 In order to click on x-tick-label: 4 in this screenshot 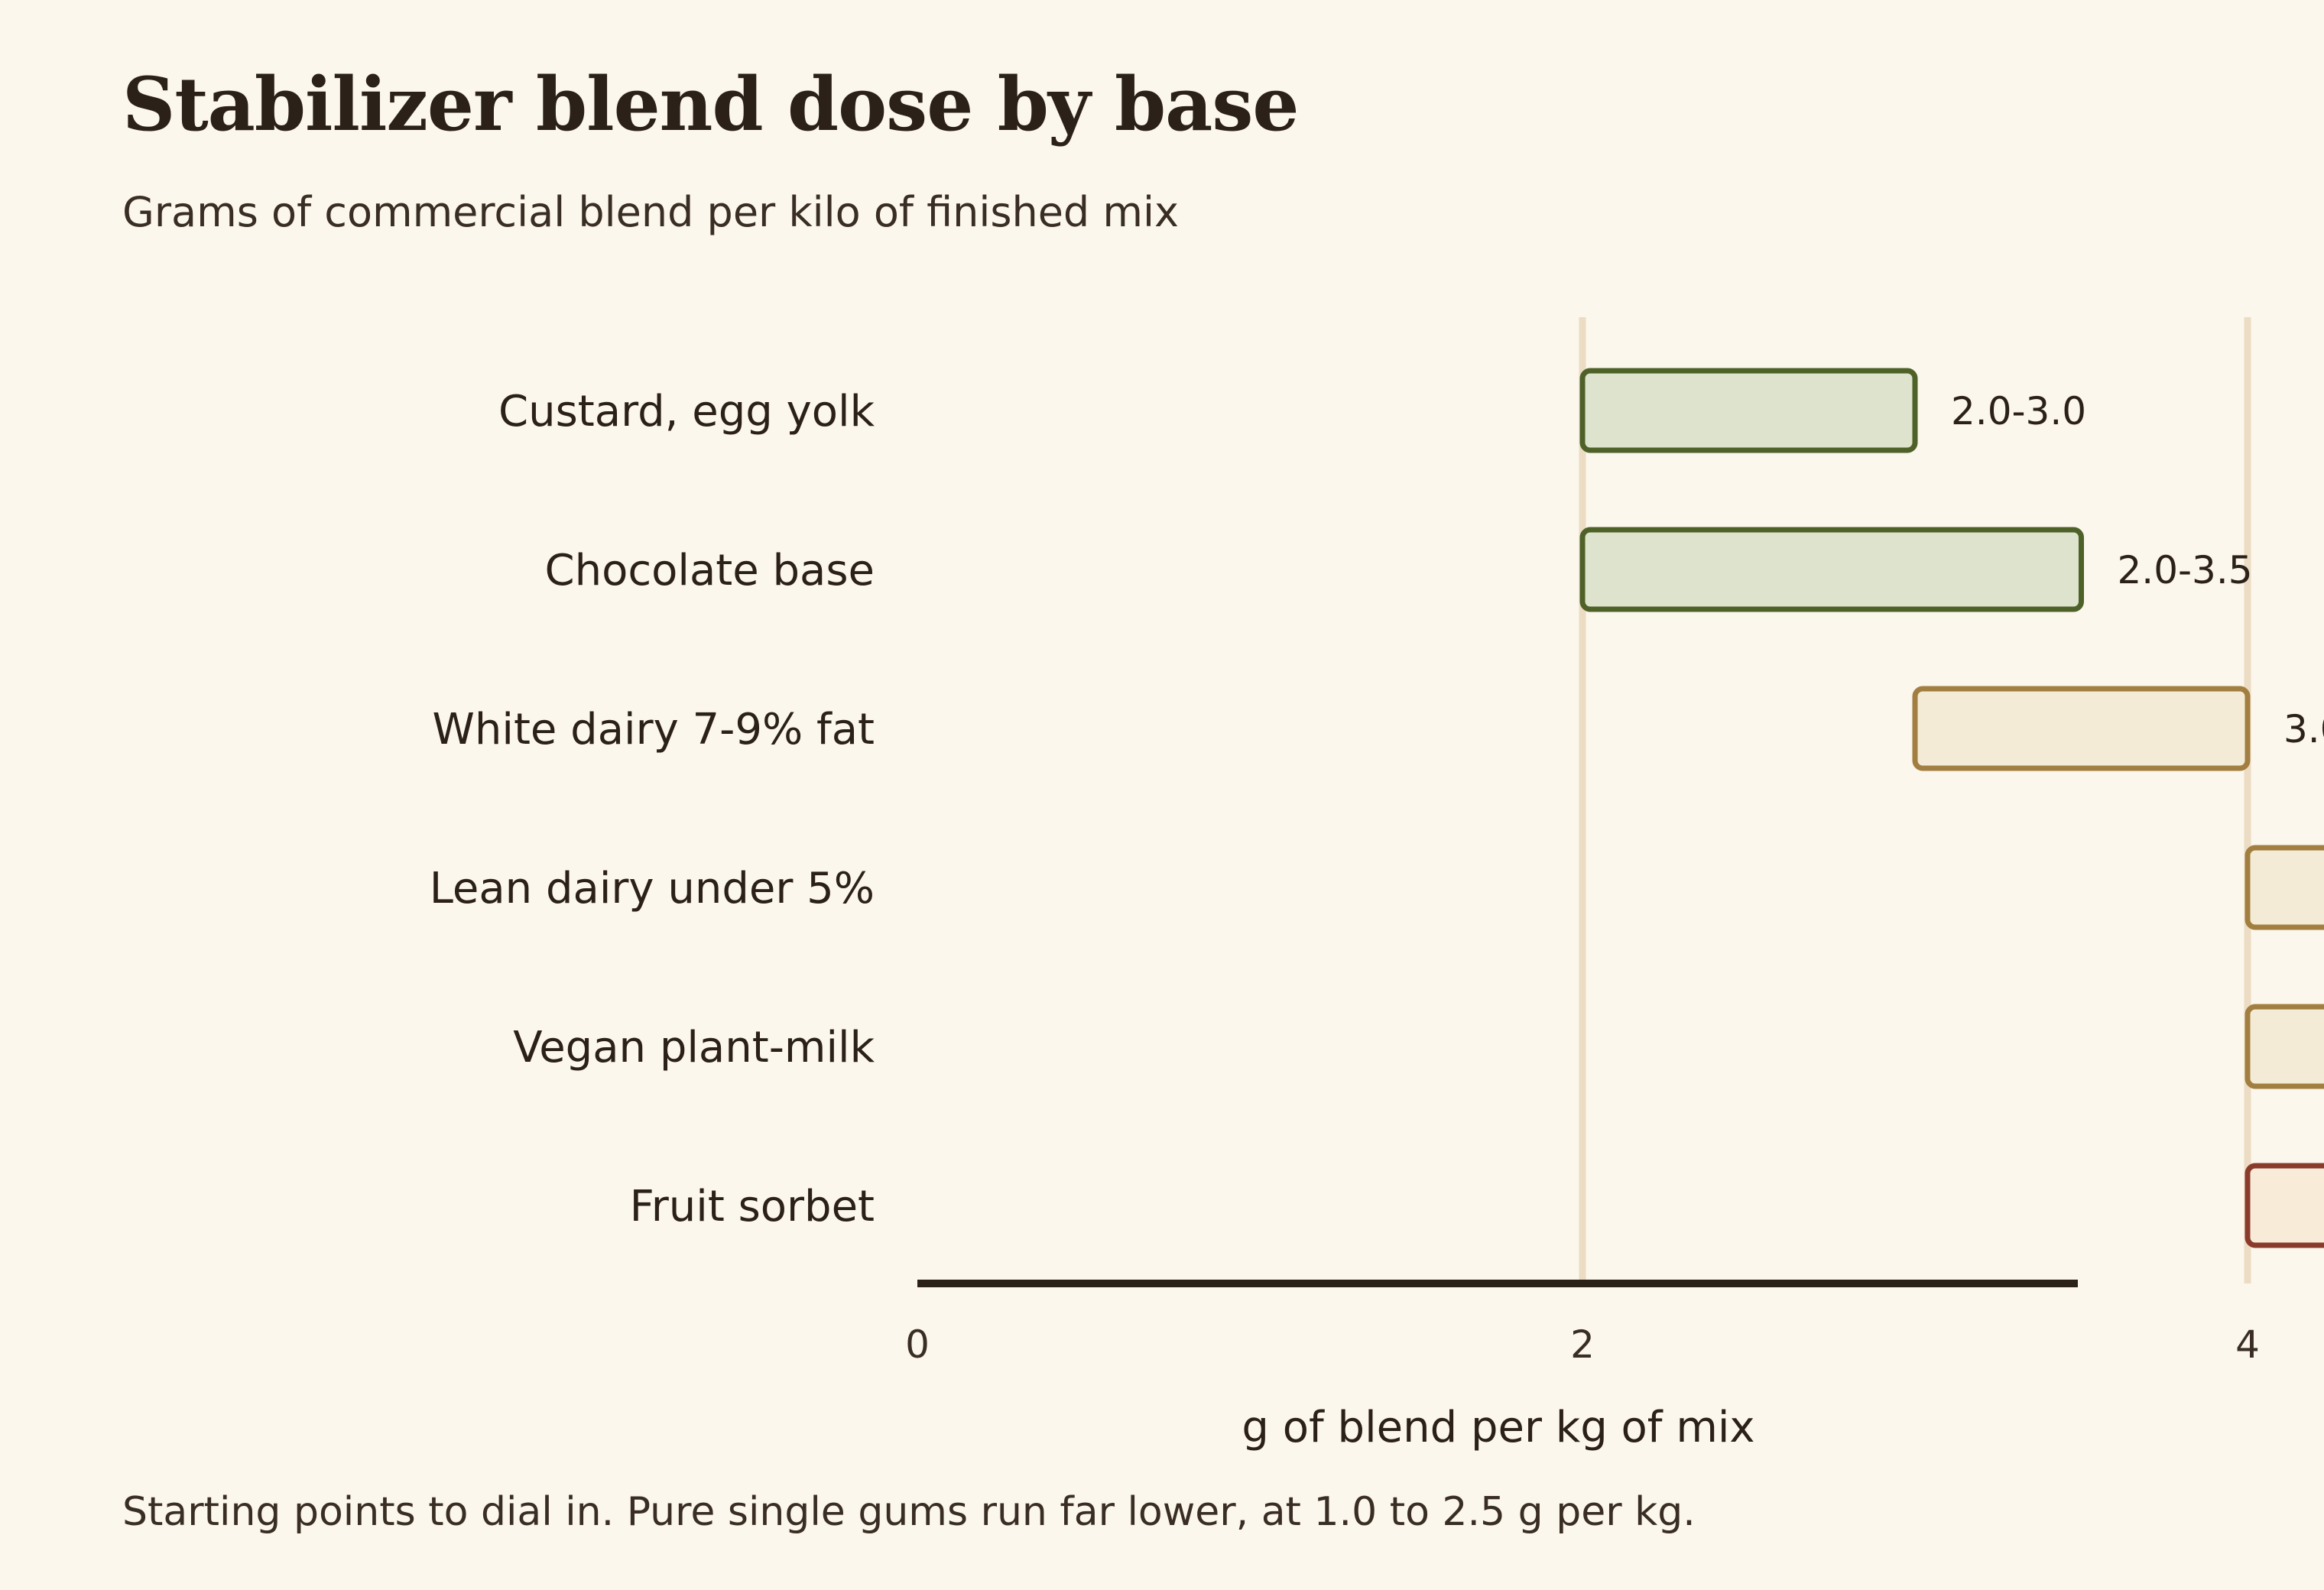, I will do `click(2247, 1344)`.